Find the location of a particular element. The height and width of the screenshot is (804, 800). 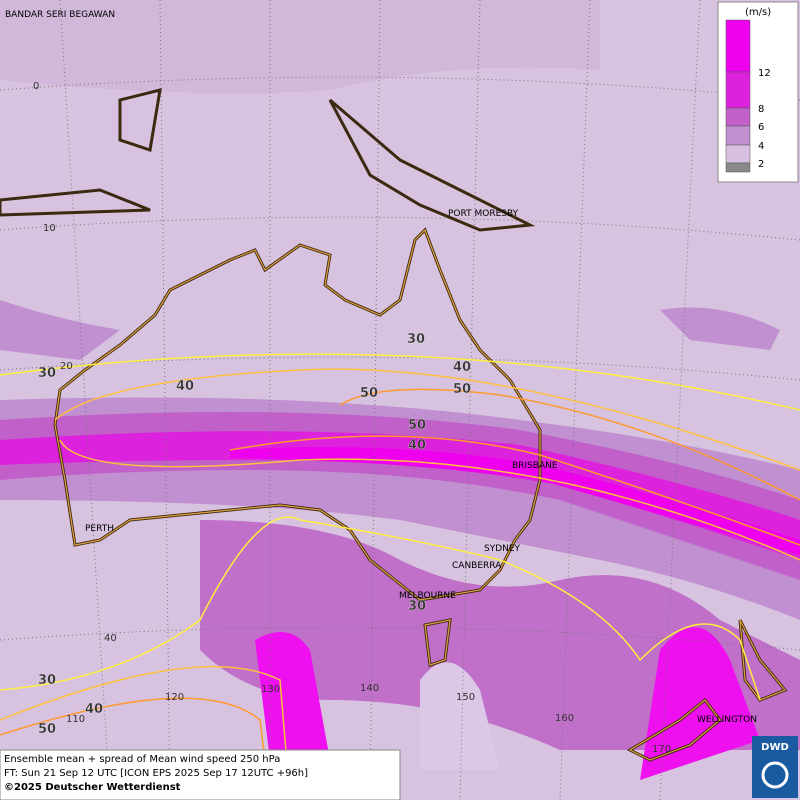

legend-tick: 12 is located at coordinates (764, 73).